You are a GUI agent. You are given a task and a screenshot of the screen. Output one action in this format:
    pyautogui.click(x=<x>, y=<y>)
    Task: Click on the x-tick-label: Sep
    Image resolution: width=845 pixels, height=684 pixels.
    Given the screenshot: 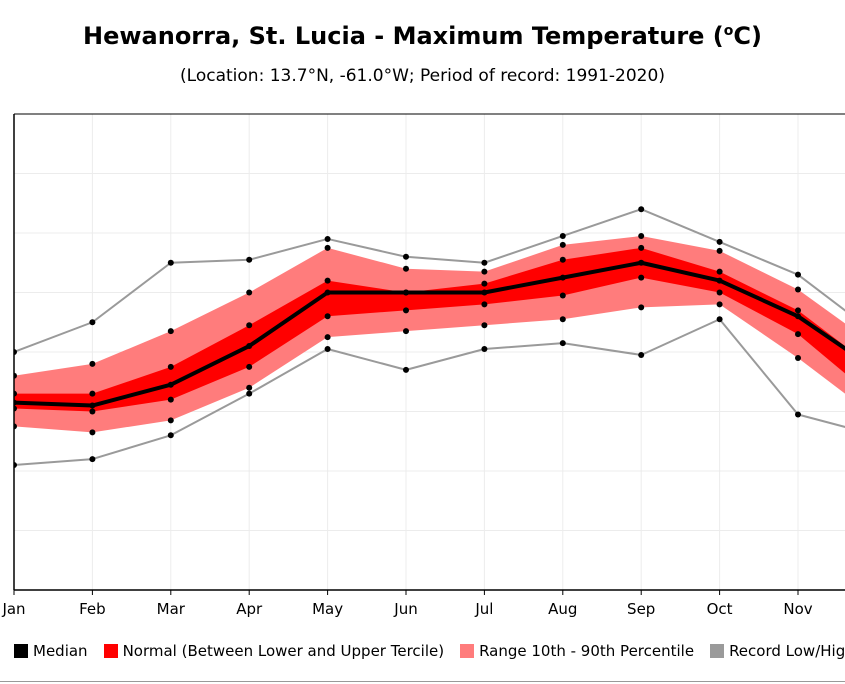 What is the action you would take?
    pyautogui.click(x=641, y=609)
    